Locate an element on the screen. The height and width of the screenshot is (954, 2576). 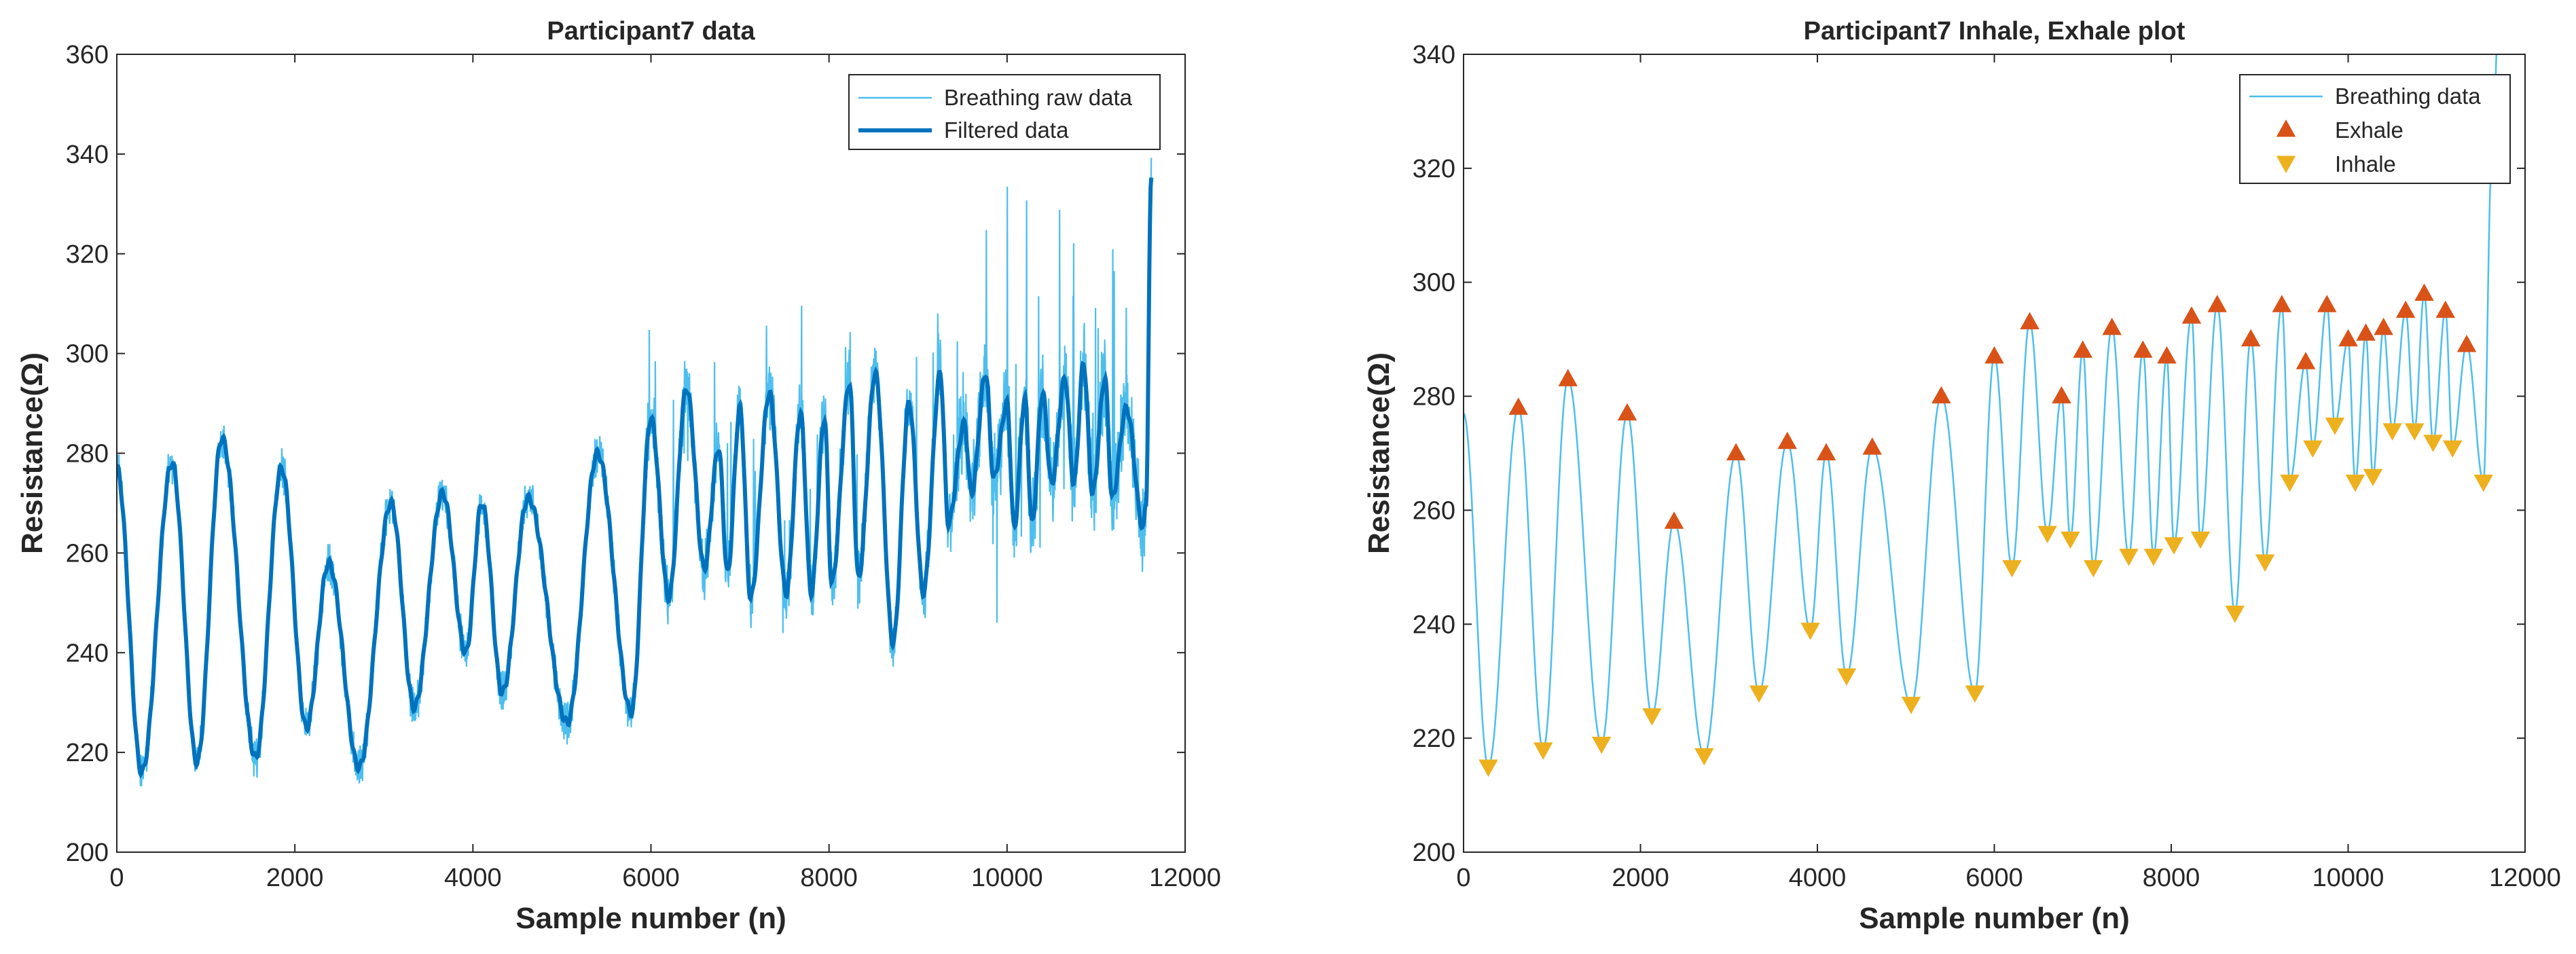
legend-swatch-exhale is located at coordinates (2286, 128).